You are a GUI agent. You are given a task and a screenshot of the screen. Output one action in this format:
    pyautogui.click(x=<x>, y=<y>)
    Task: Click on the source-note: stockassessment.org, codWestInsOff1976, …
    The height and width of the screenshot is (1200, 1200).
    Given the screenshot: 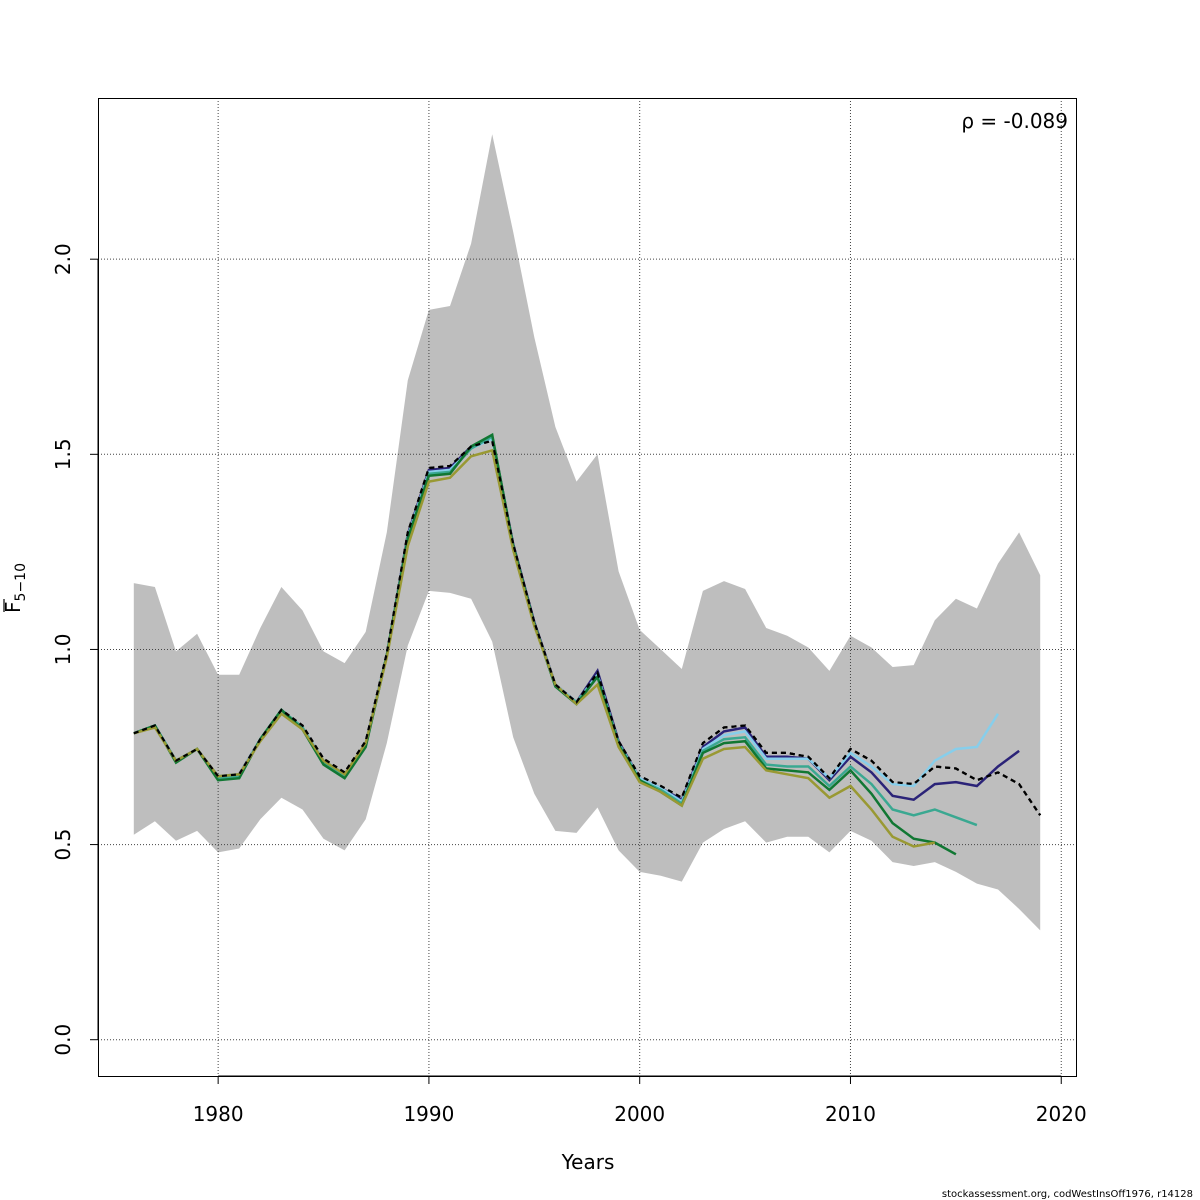 What is the action you would take?
    pyautogui.click(x=1067, y=1194)
    